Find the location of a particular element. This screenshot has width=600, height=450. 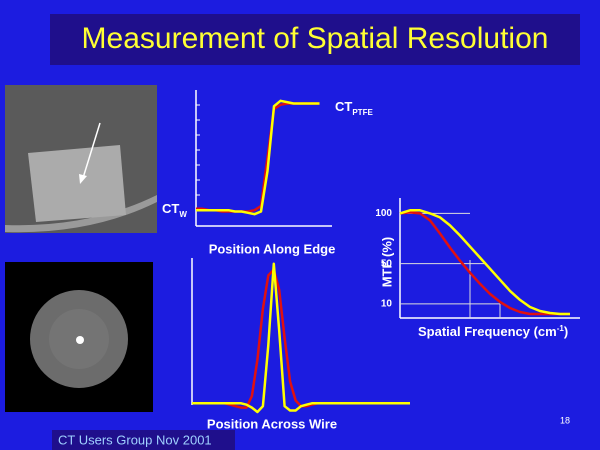

annotation: CTPTFE is located at coordinates (354, 108).